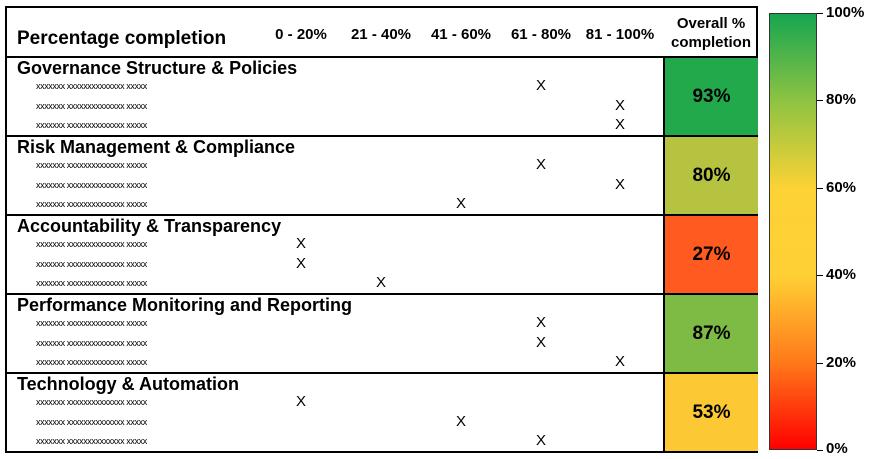  What do you see at coordinates (710, 412) in the screenshot?
I see `overall-completion-cell: 53%` at bounding box center [710, 412].